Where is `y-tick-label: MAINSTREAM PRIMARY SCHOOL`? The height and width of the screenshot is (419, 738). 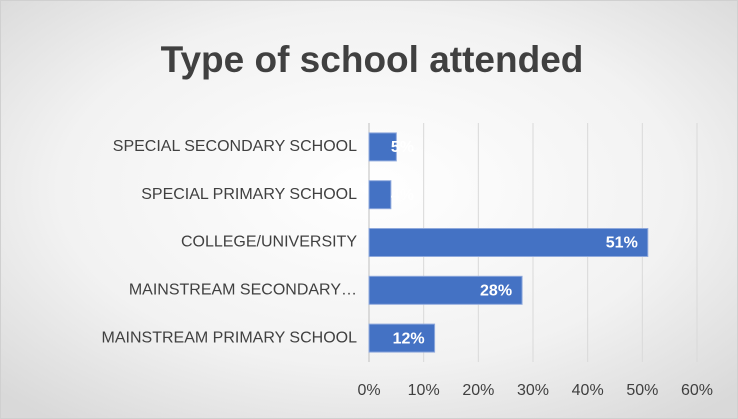 y-tick-label: MAINSTREAM PRIMARY SCHOOL is located at coordinates (230, 337).